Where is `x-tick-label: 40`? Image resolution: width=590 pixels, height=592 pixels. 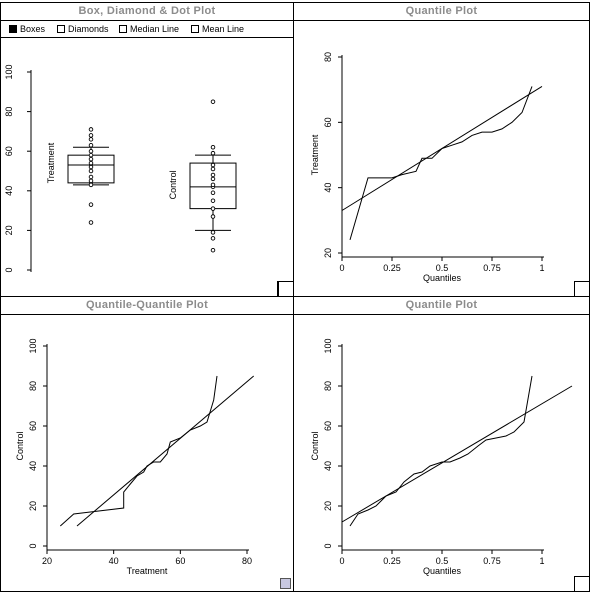 x-tick-label: 40 is located at coordinates (114, 561).